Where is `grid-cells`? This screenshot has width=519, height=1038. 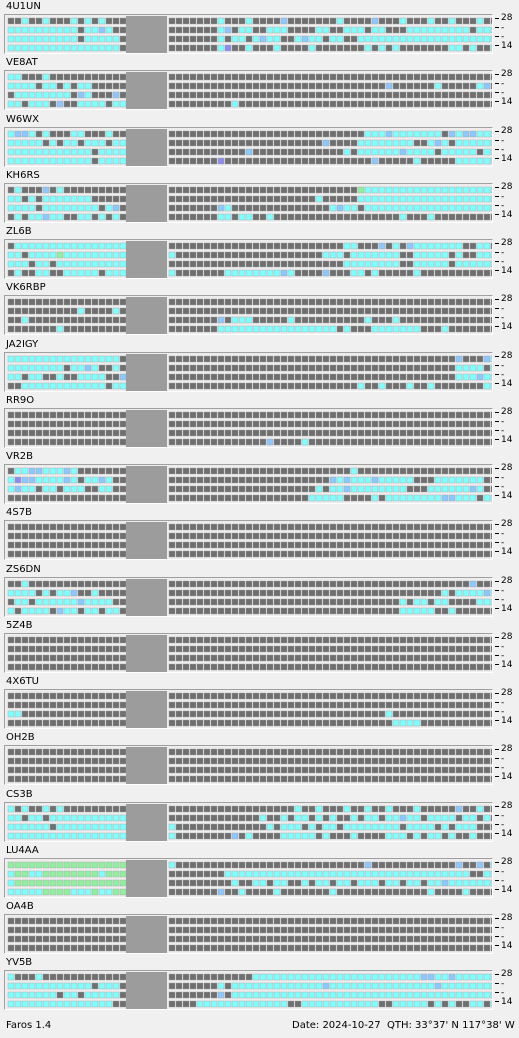 grid-cells is located at coordinates (249, 90).